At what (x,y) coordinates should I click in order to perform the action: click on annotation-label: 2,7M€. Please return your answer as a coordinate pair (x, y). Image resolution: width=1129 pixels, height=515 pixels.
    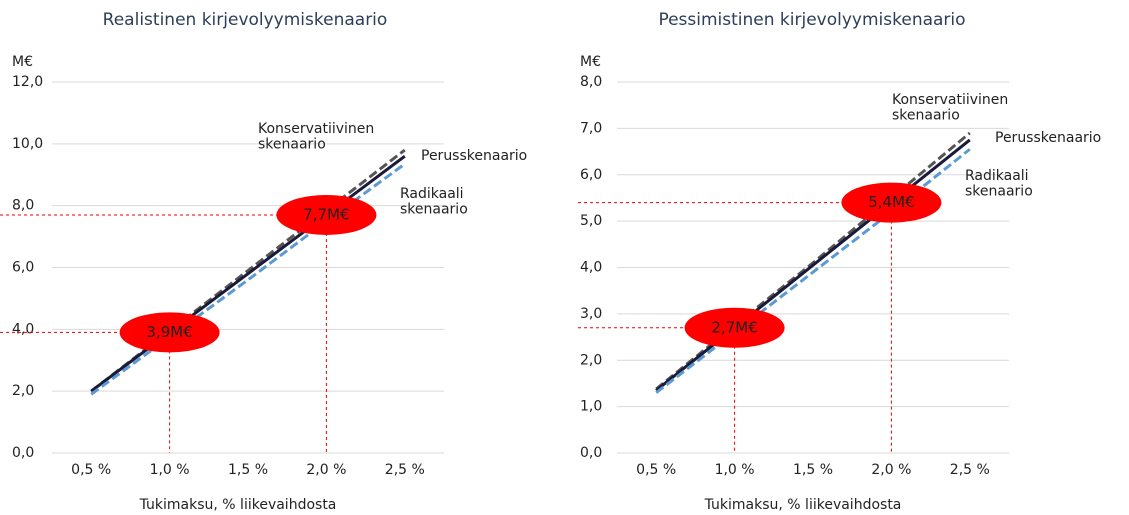
    Looking at the image, I should click on (734, 327).